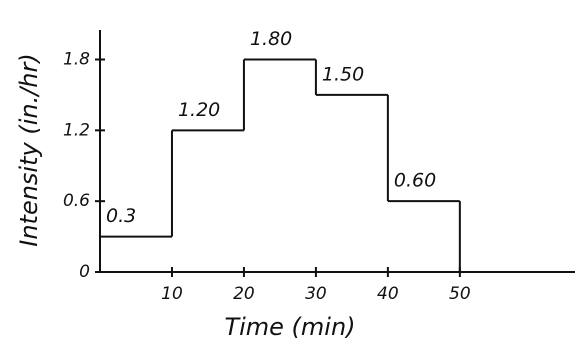 The height and width of the screenshot is (349, 579). What do you see at coordinates (76, 201) in the screenshot?
I see `y-tick-label: 0.6` at bounding box center [76, 201].